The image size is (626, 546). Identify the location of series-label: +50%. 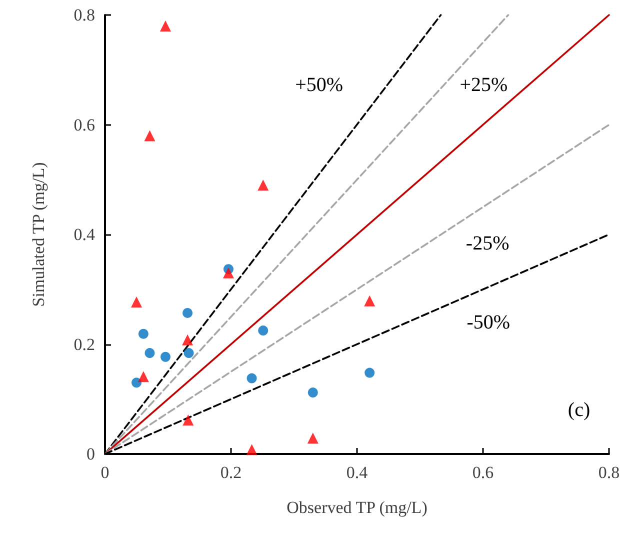
(319, 85).